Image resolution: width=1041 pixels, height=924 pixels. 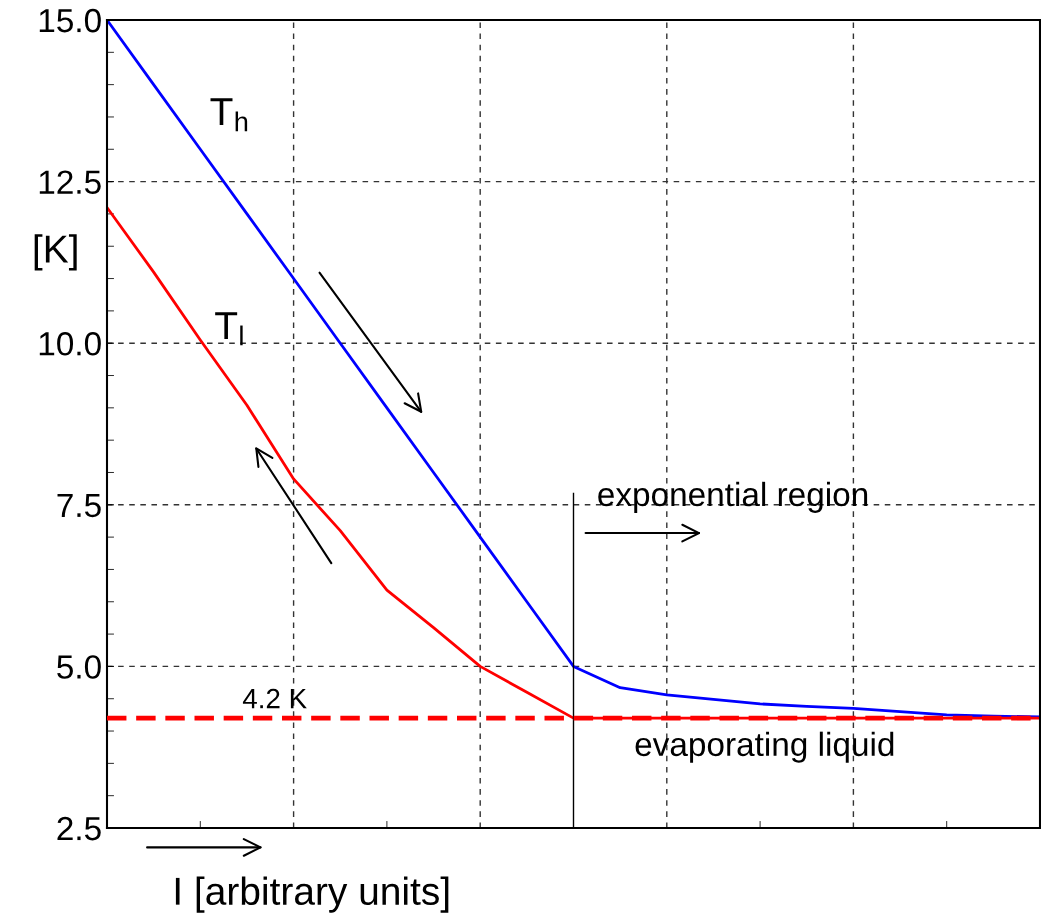 What do you see at coordinates (79, 667) in the screenshot?
I see `y-tick-label: 5.0` at bounding box center [79, 667].